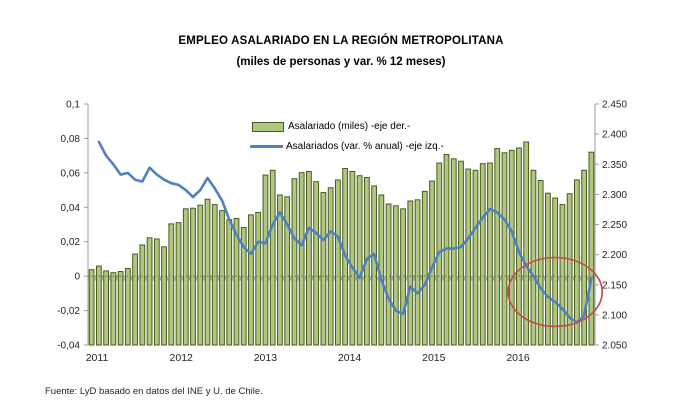  I want to click on year-label: 2013, so click(266, 358).